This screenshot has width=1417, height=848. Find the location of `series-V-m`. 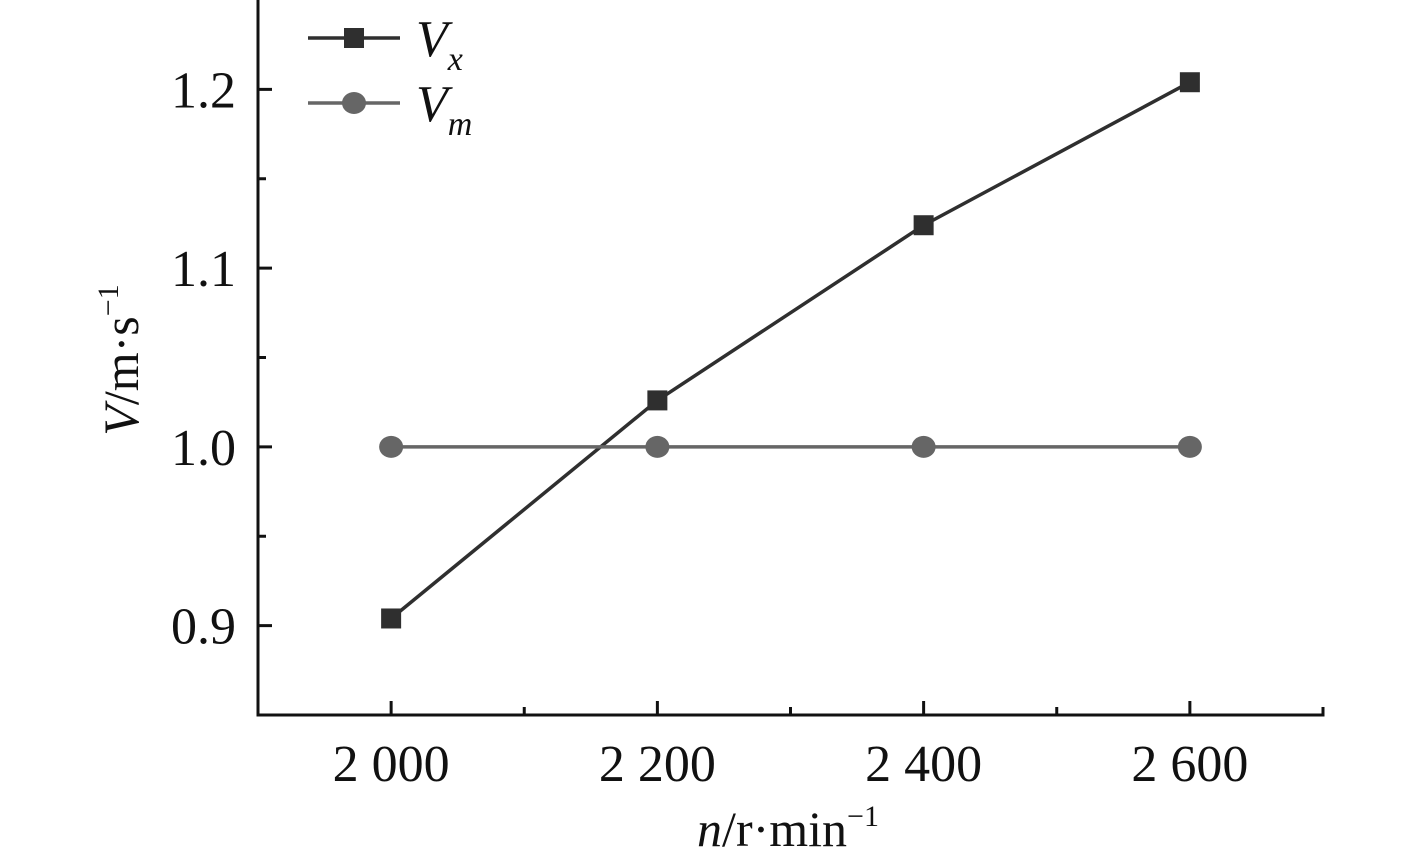

series-V-m is located at coordinates (790, 446).